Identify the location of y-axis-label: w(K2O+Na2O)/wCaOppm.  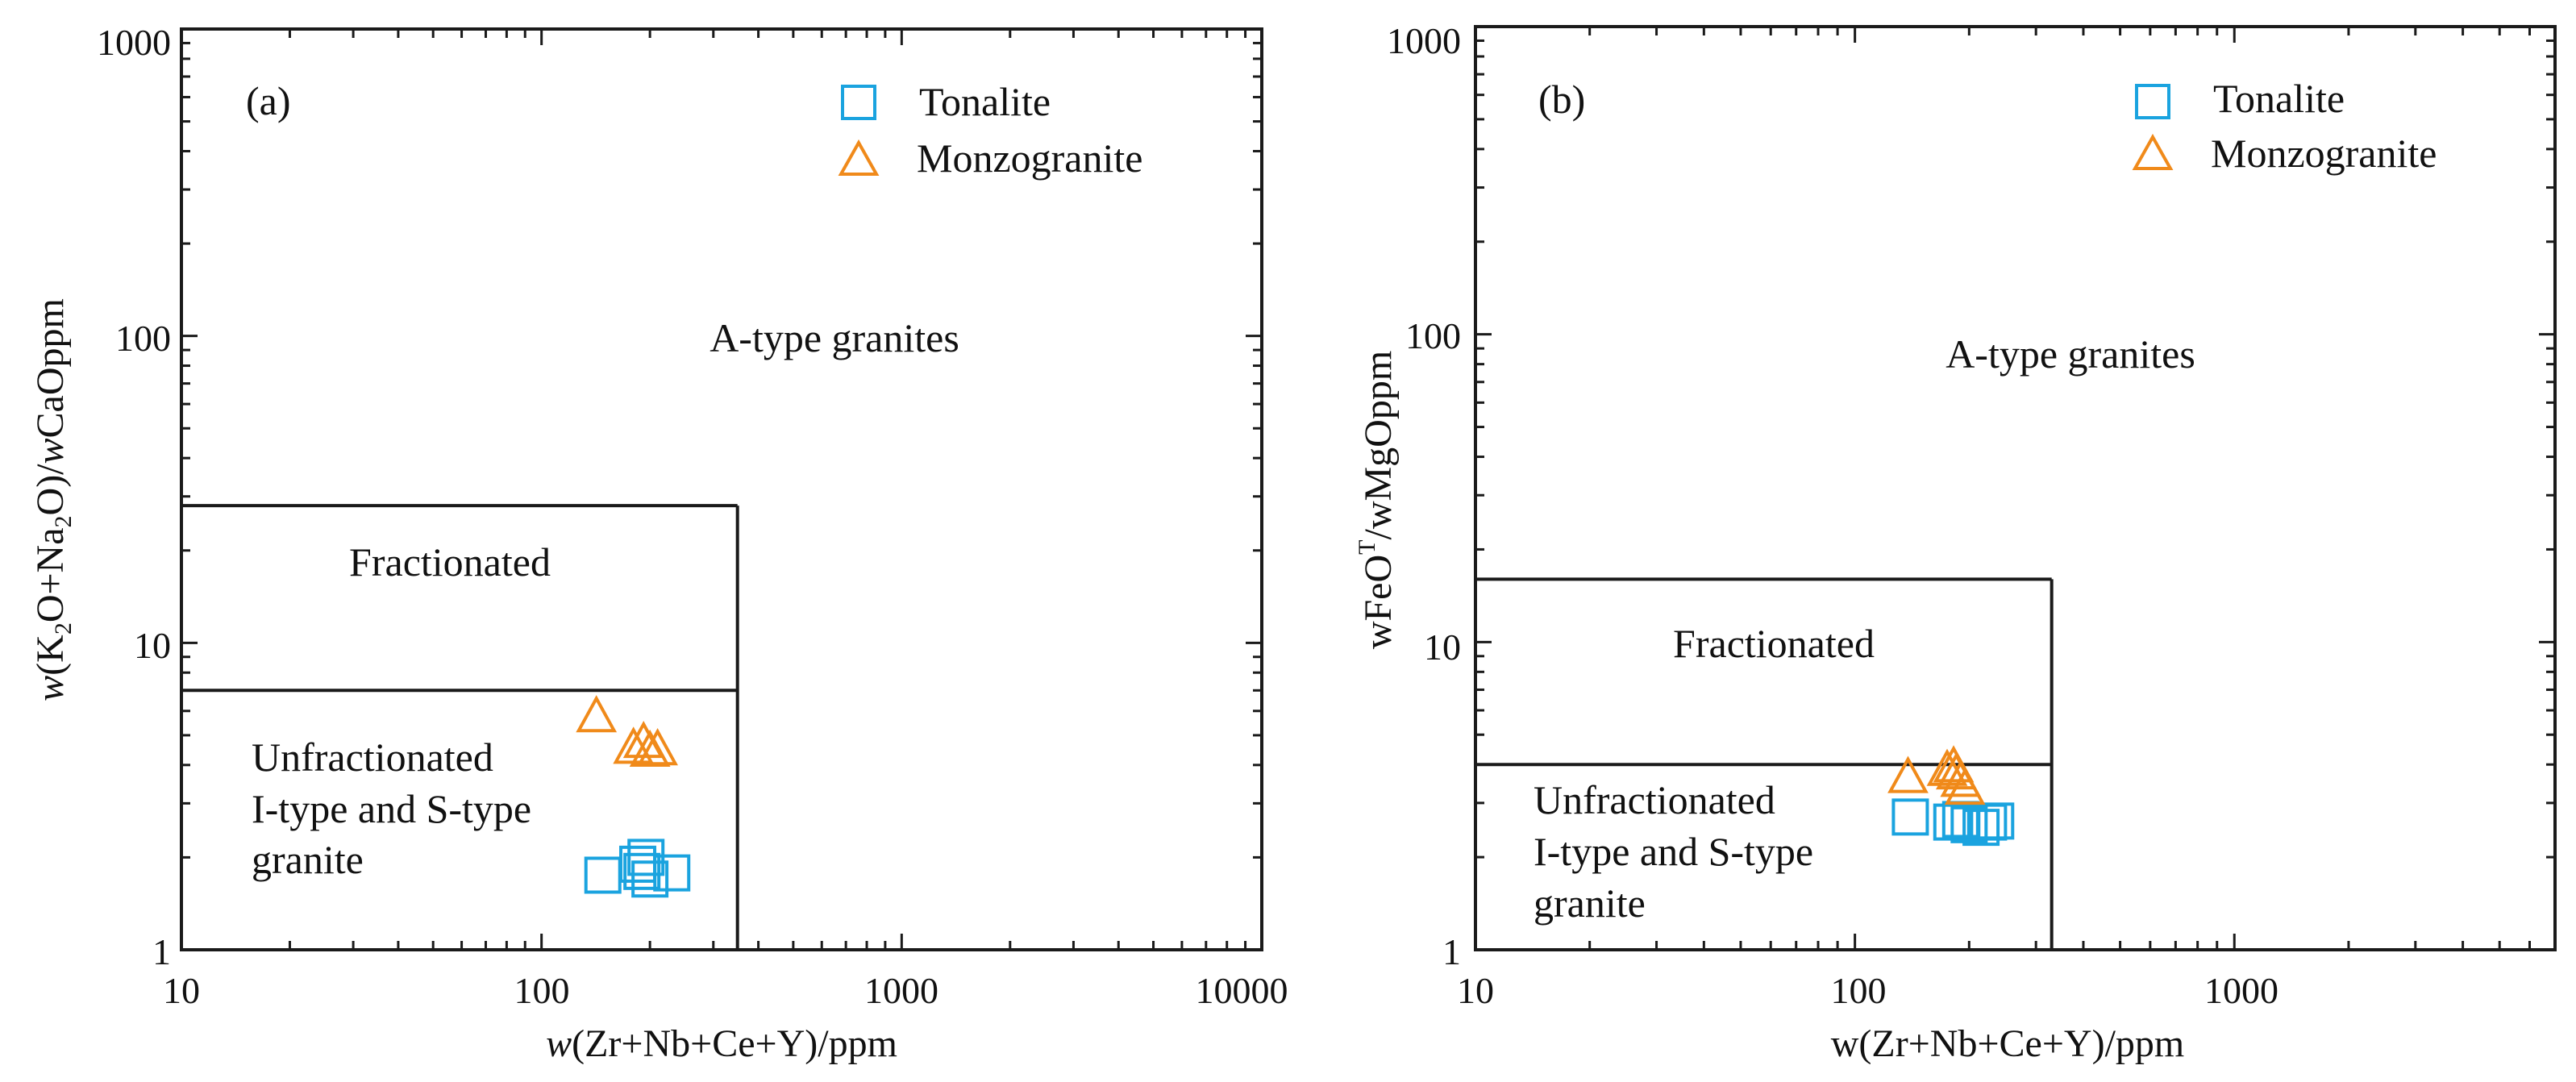
(53, 499).